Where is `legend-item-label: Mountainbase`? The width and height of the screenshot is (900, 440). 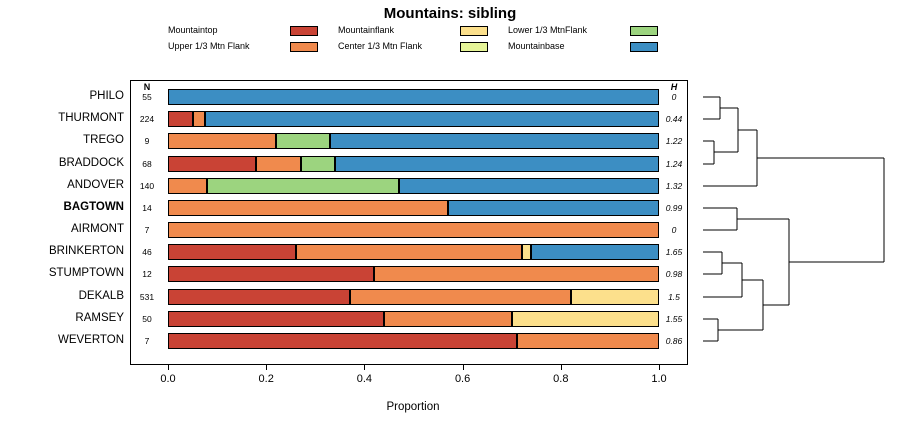 legend-item-label: Mountainbase is located at coordinates (536, 46).